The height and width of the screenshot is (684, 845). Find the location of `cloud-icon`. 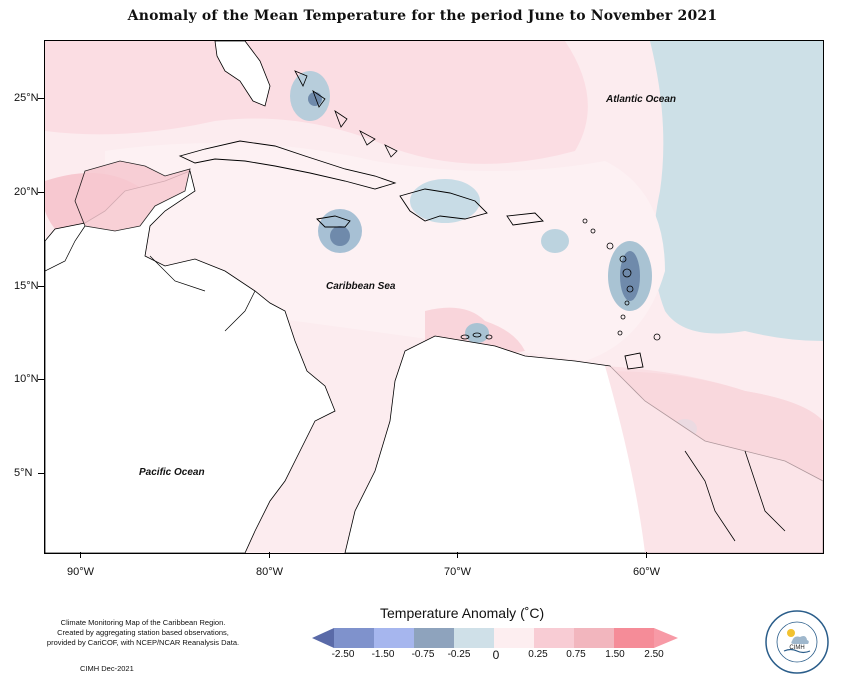

cloud-icon is located at coordinates (800, 640).